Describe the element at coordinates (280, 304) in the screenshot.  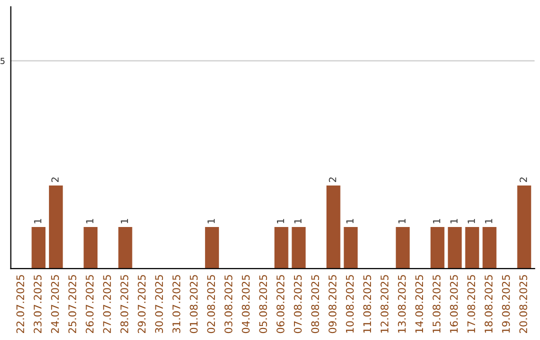
I see `x-tick-label: 06.08.2025` at that location.